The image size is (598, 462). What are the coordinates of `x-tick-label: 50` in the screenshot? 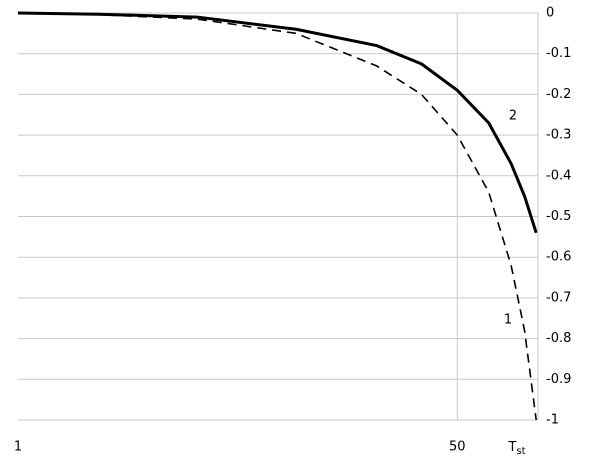 It's located at (457, 447).